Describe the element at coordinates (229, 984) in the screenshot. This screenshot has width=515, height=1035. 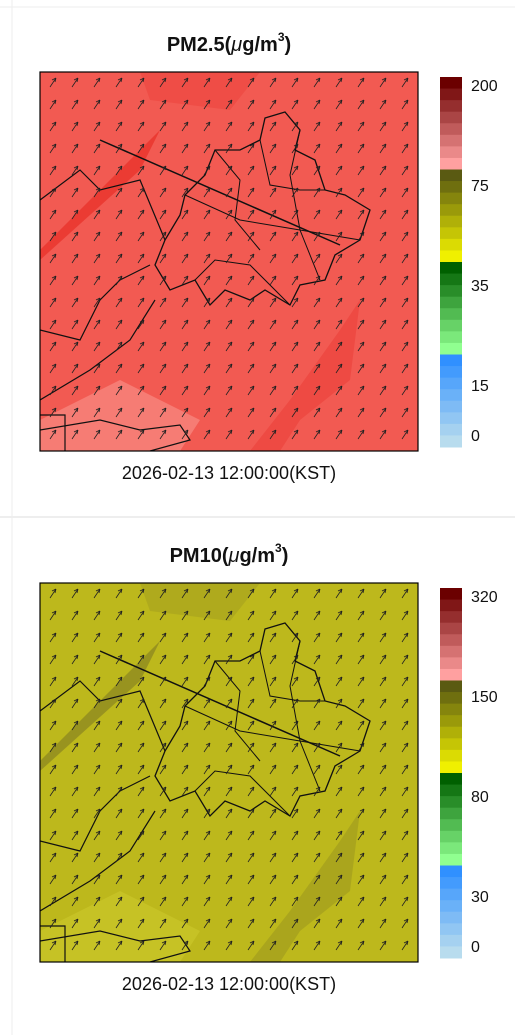
I see `timestamp: 2026-02-13 12:00:00(KST)` at that location.